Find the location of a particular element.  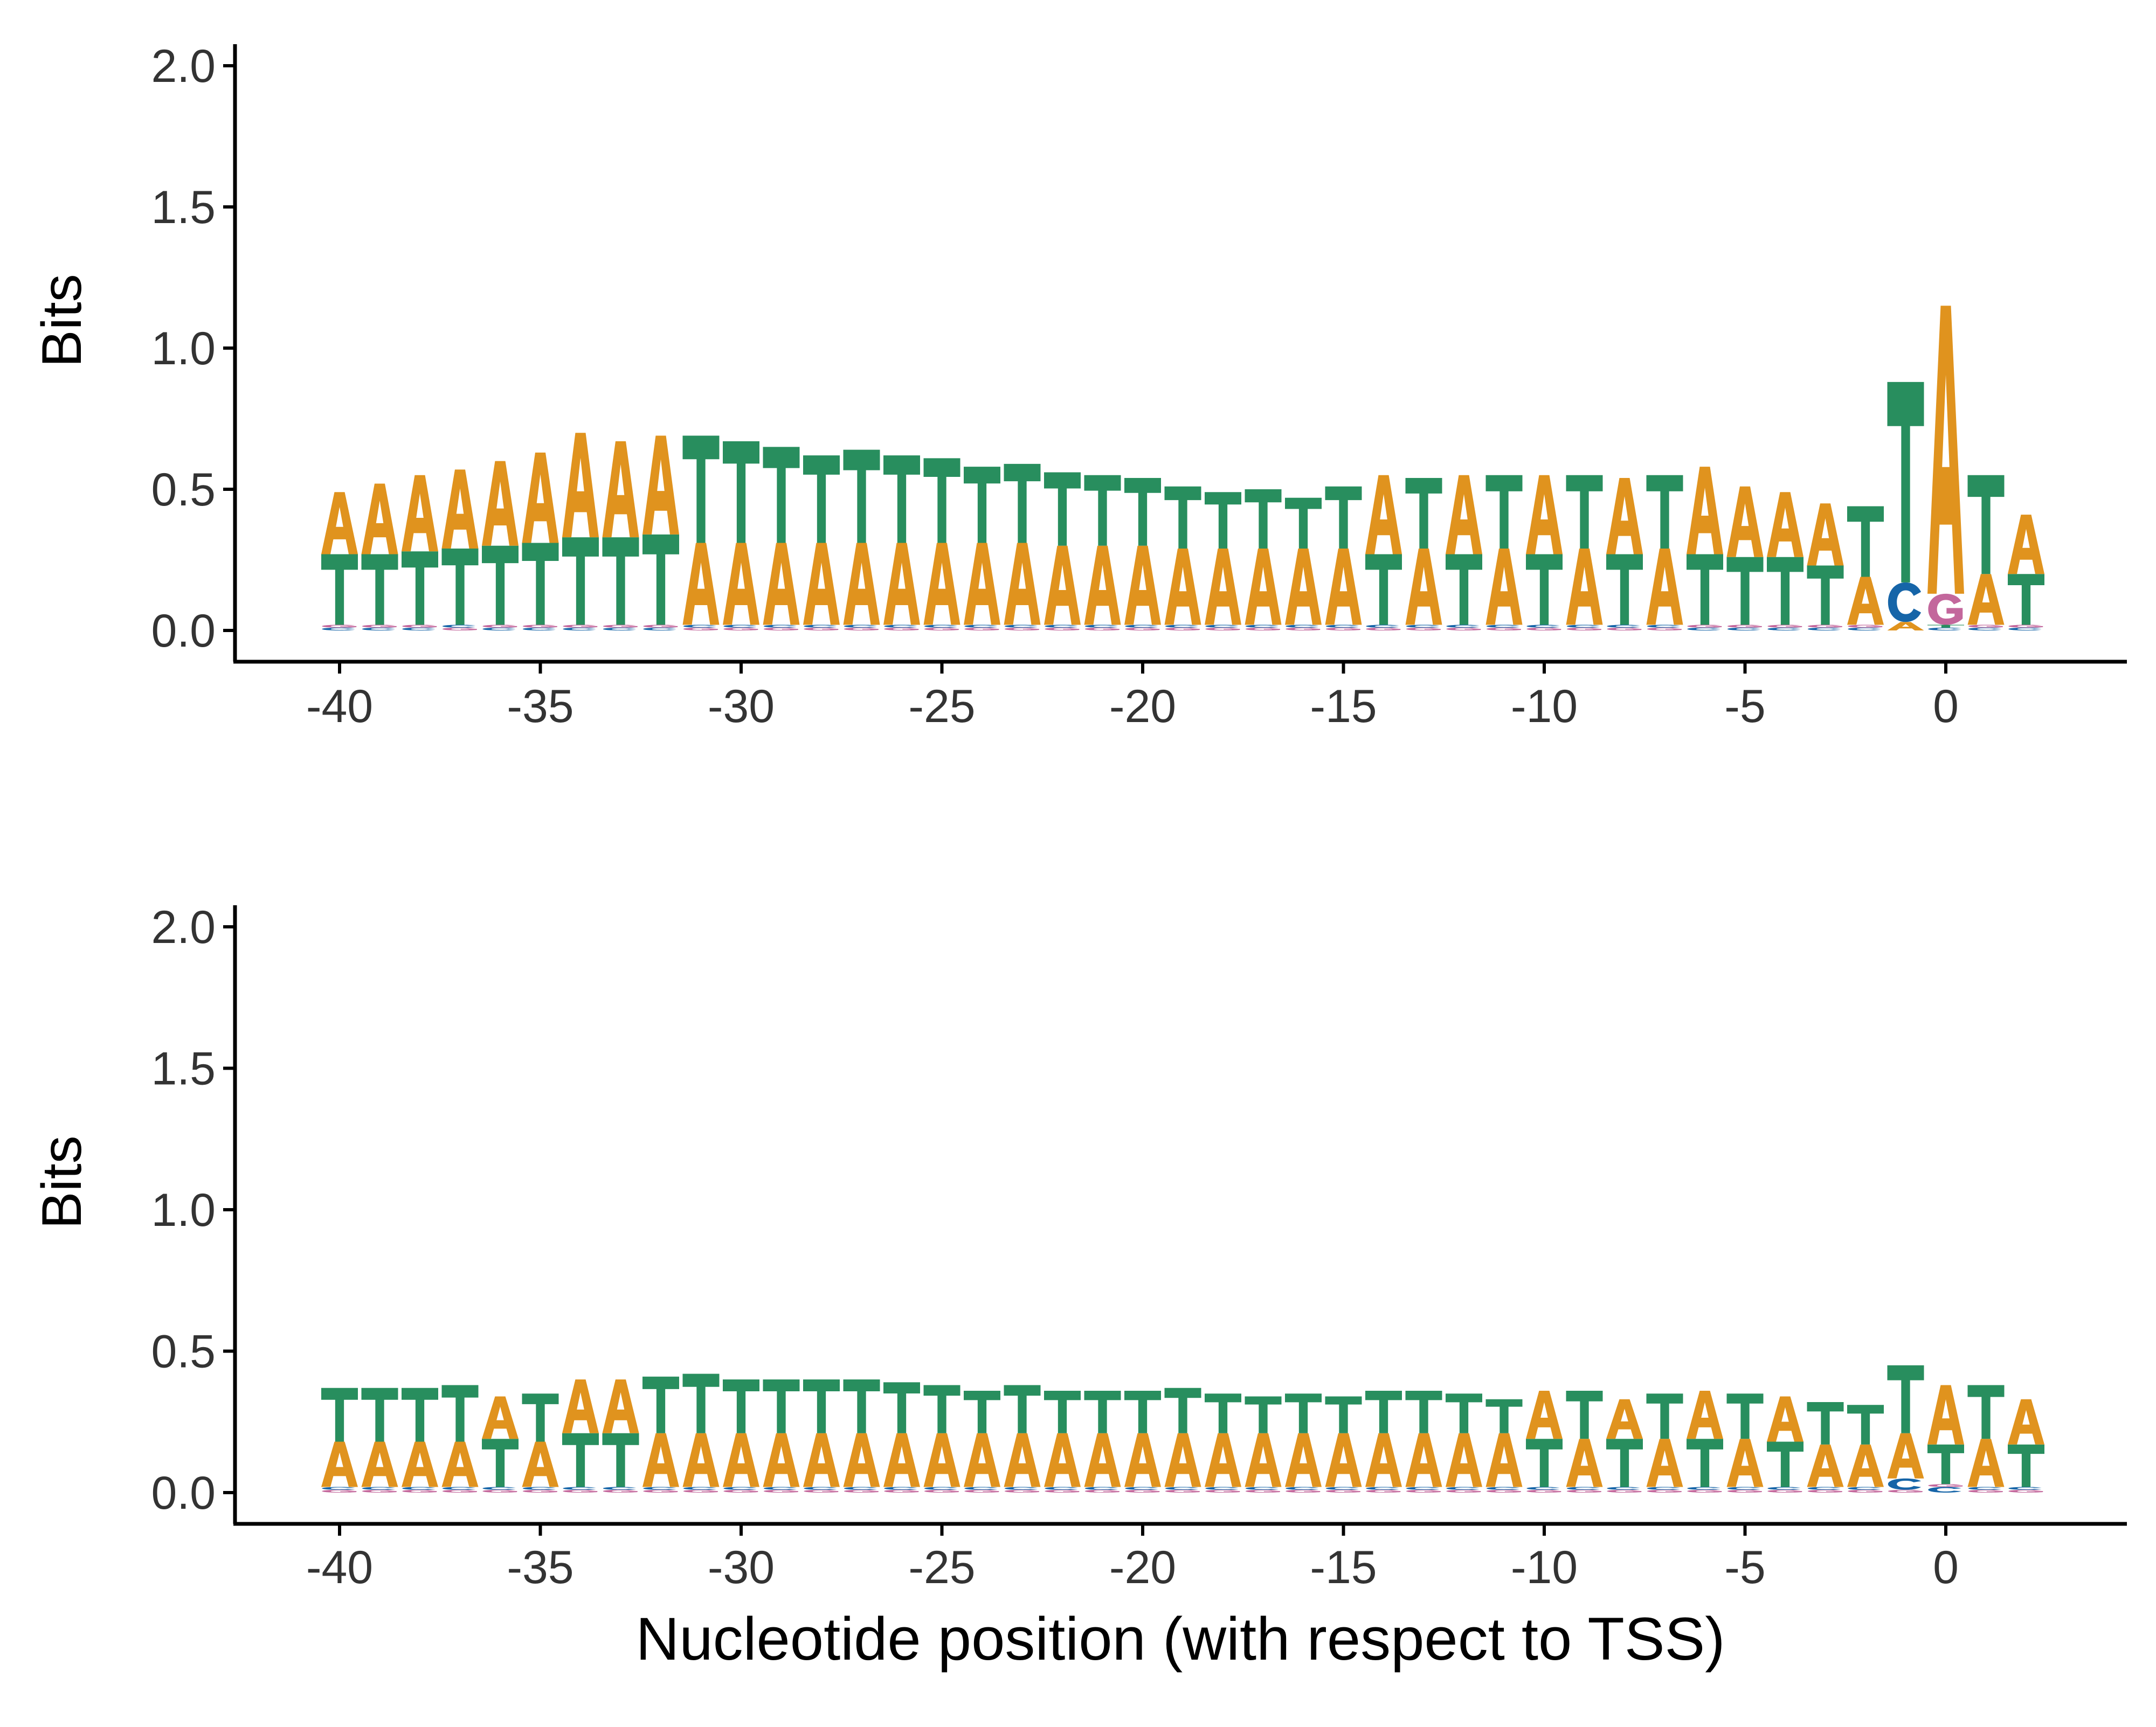

logo-stack-pos--32 is located at coordinates (660, 1435).